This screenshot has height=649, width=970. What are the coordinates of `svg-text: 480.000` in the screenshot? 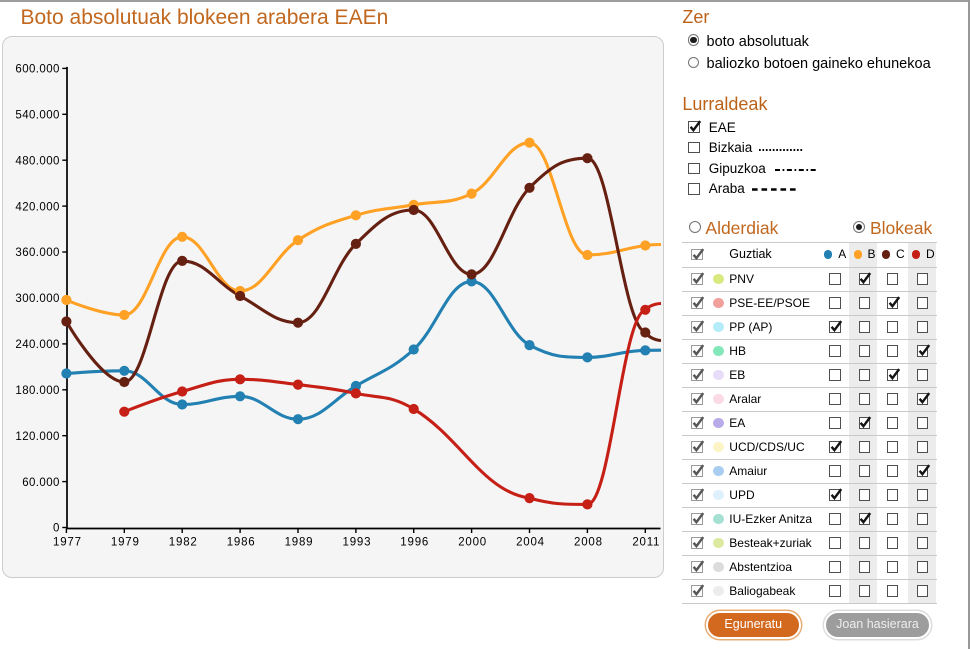 It's located at (37, 161).